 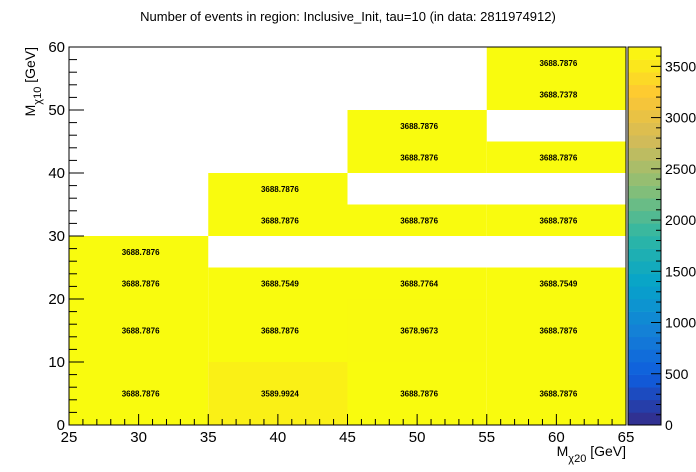 I want to click on x-tick-label: 45, so click(x=347, y=437).